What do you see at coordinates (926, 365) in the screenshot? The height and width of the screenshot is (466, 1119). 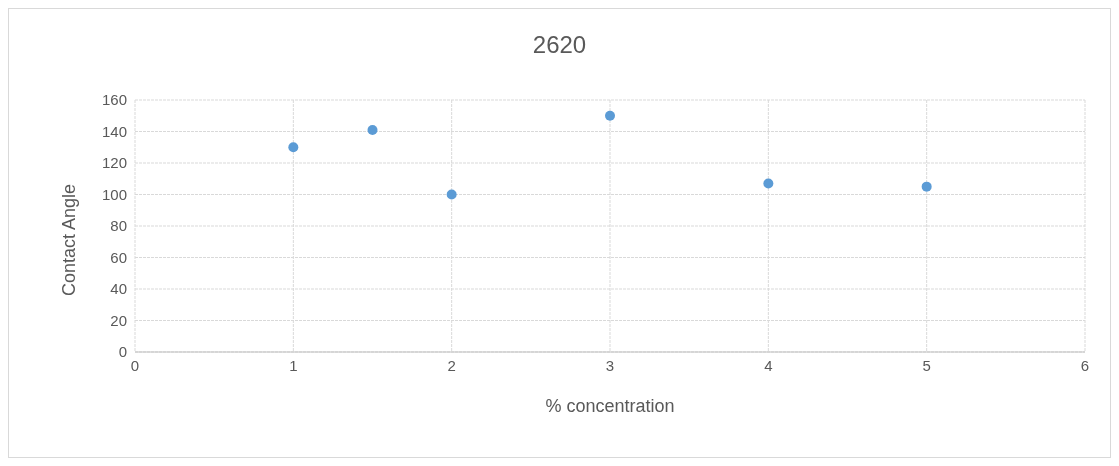 I see `x-tick-label: 5` at bounding box center [926, 365].